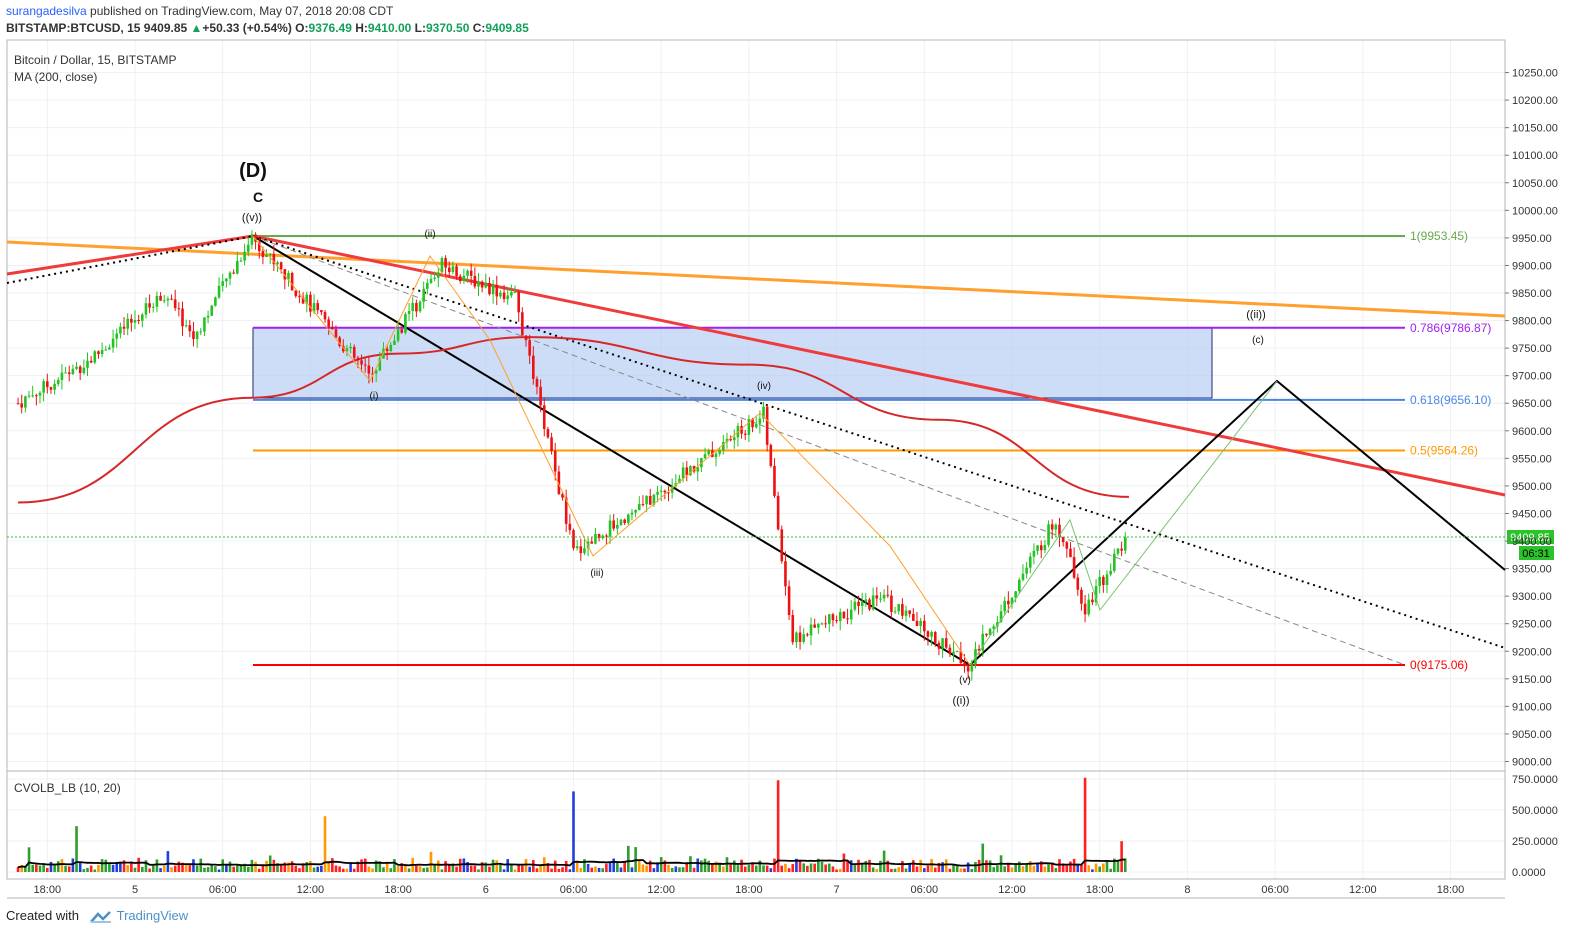 Image resolution: width=1585 pixels, height=944 pixels. Describe the element at coordinates (46, 11) in the screenshot. I see `author-link: surangadesilva` at that location.